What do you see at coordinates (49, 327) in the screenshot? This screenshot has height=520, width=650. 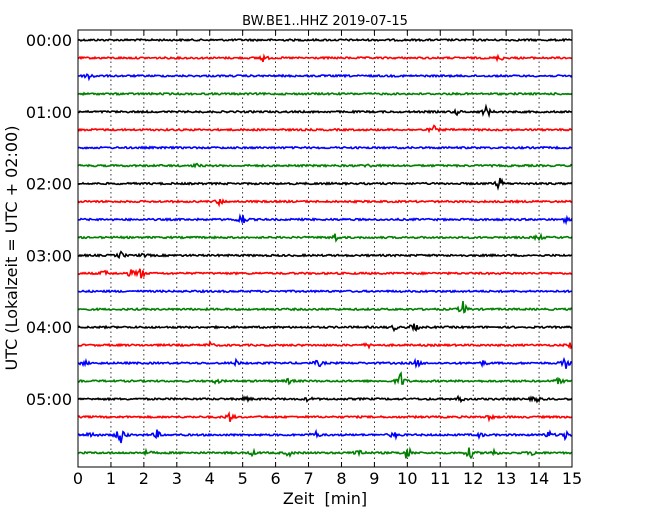 I see `y-tick-label: 04:00` at bounding box center [49, 327].